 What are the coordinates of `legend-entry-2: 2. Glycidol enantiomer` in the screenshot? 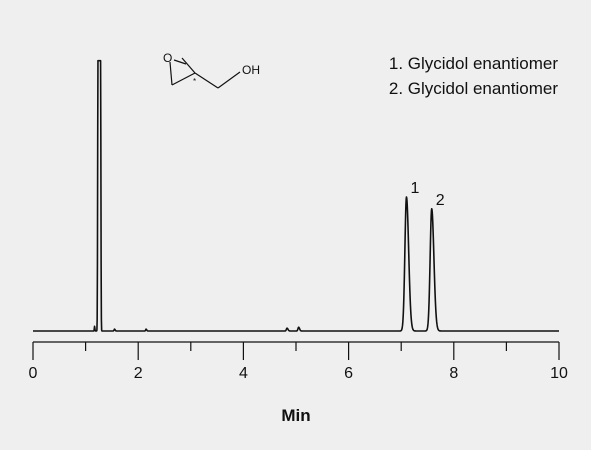 It's located at (473, 88).